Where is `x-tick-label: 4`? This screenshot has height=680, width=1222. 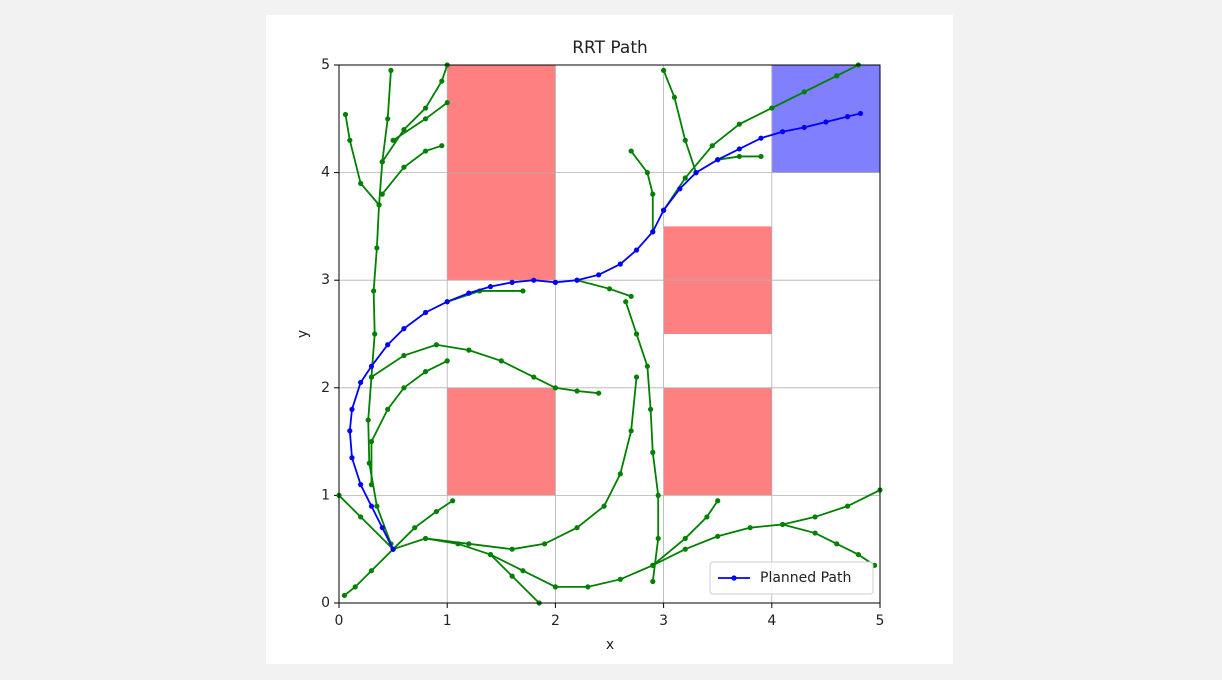 x-tick-label: 4 is located at coordinates (771, 621).